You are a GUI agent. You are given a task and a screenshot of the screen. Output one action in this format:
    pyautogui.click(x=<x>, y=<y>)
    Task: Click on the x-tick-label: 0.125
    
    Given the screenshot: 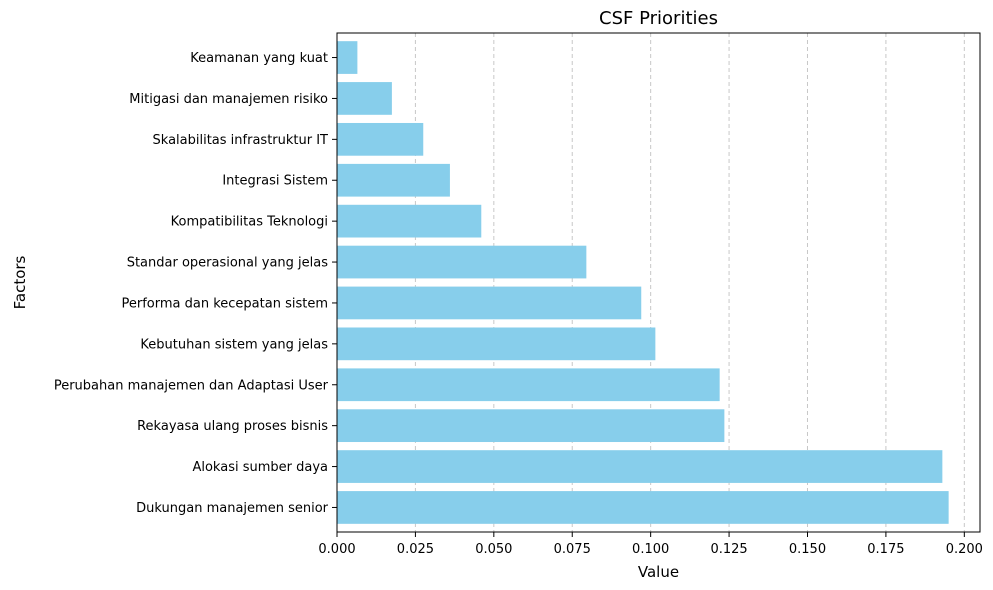 What is the action you would take?
    pyautogui.click(x=728, y=549)
    